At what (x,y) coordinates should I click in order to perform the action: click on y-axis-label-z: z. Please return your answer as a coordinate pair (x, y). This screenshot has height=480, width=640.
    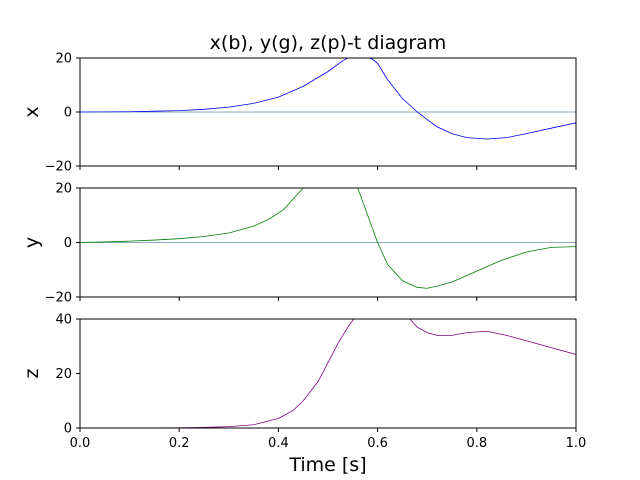
    Looking at the image, I should click on (32, 373).